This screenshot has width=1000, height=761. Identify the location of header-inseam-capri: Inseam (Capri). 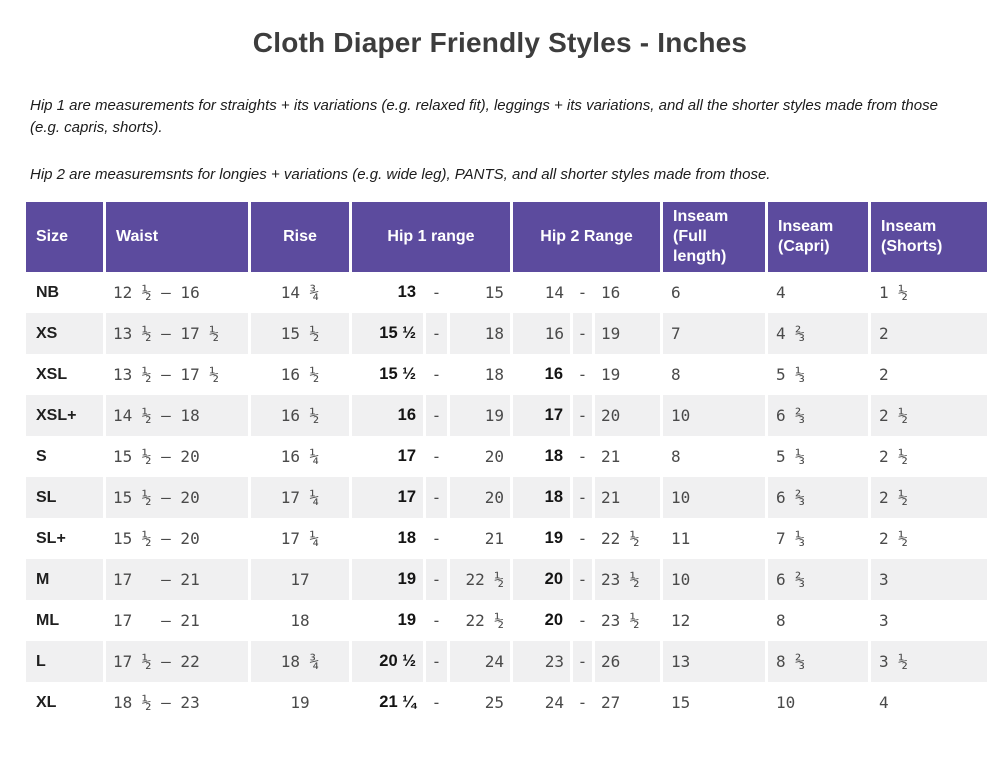
(818, 237).